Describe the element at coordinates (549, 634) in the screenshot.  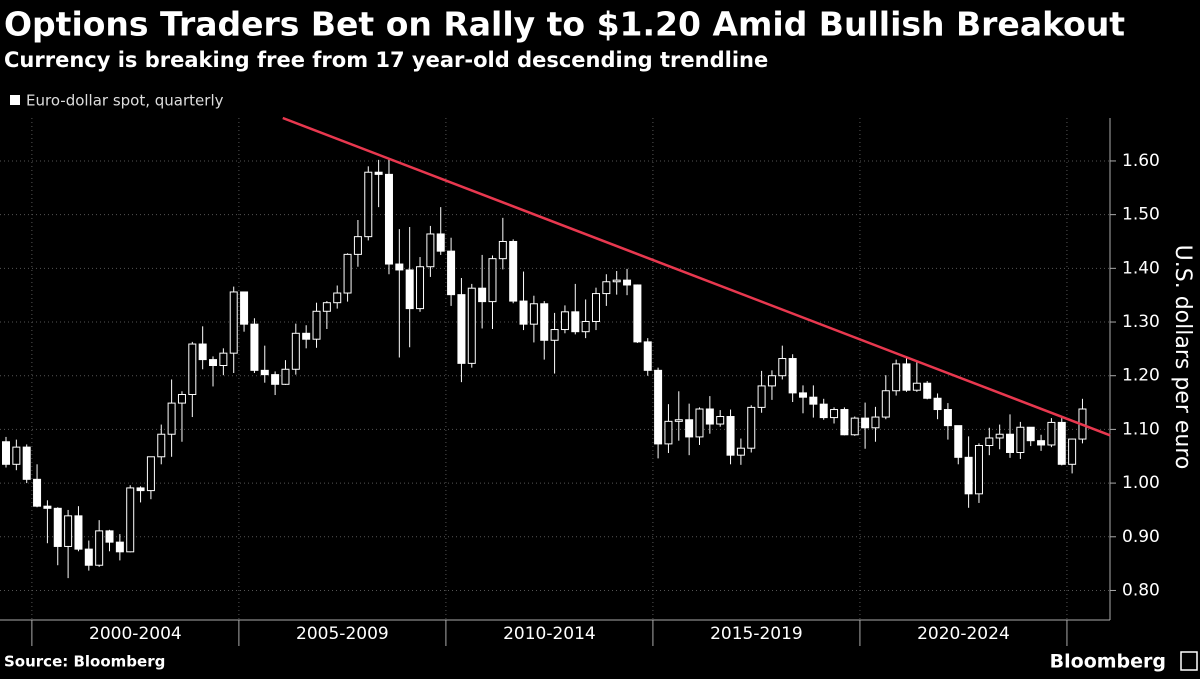
I see `x-tick-label: 2010-2014` at that location.